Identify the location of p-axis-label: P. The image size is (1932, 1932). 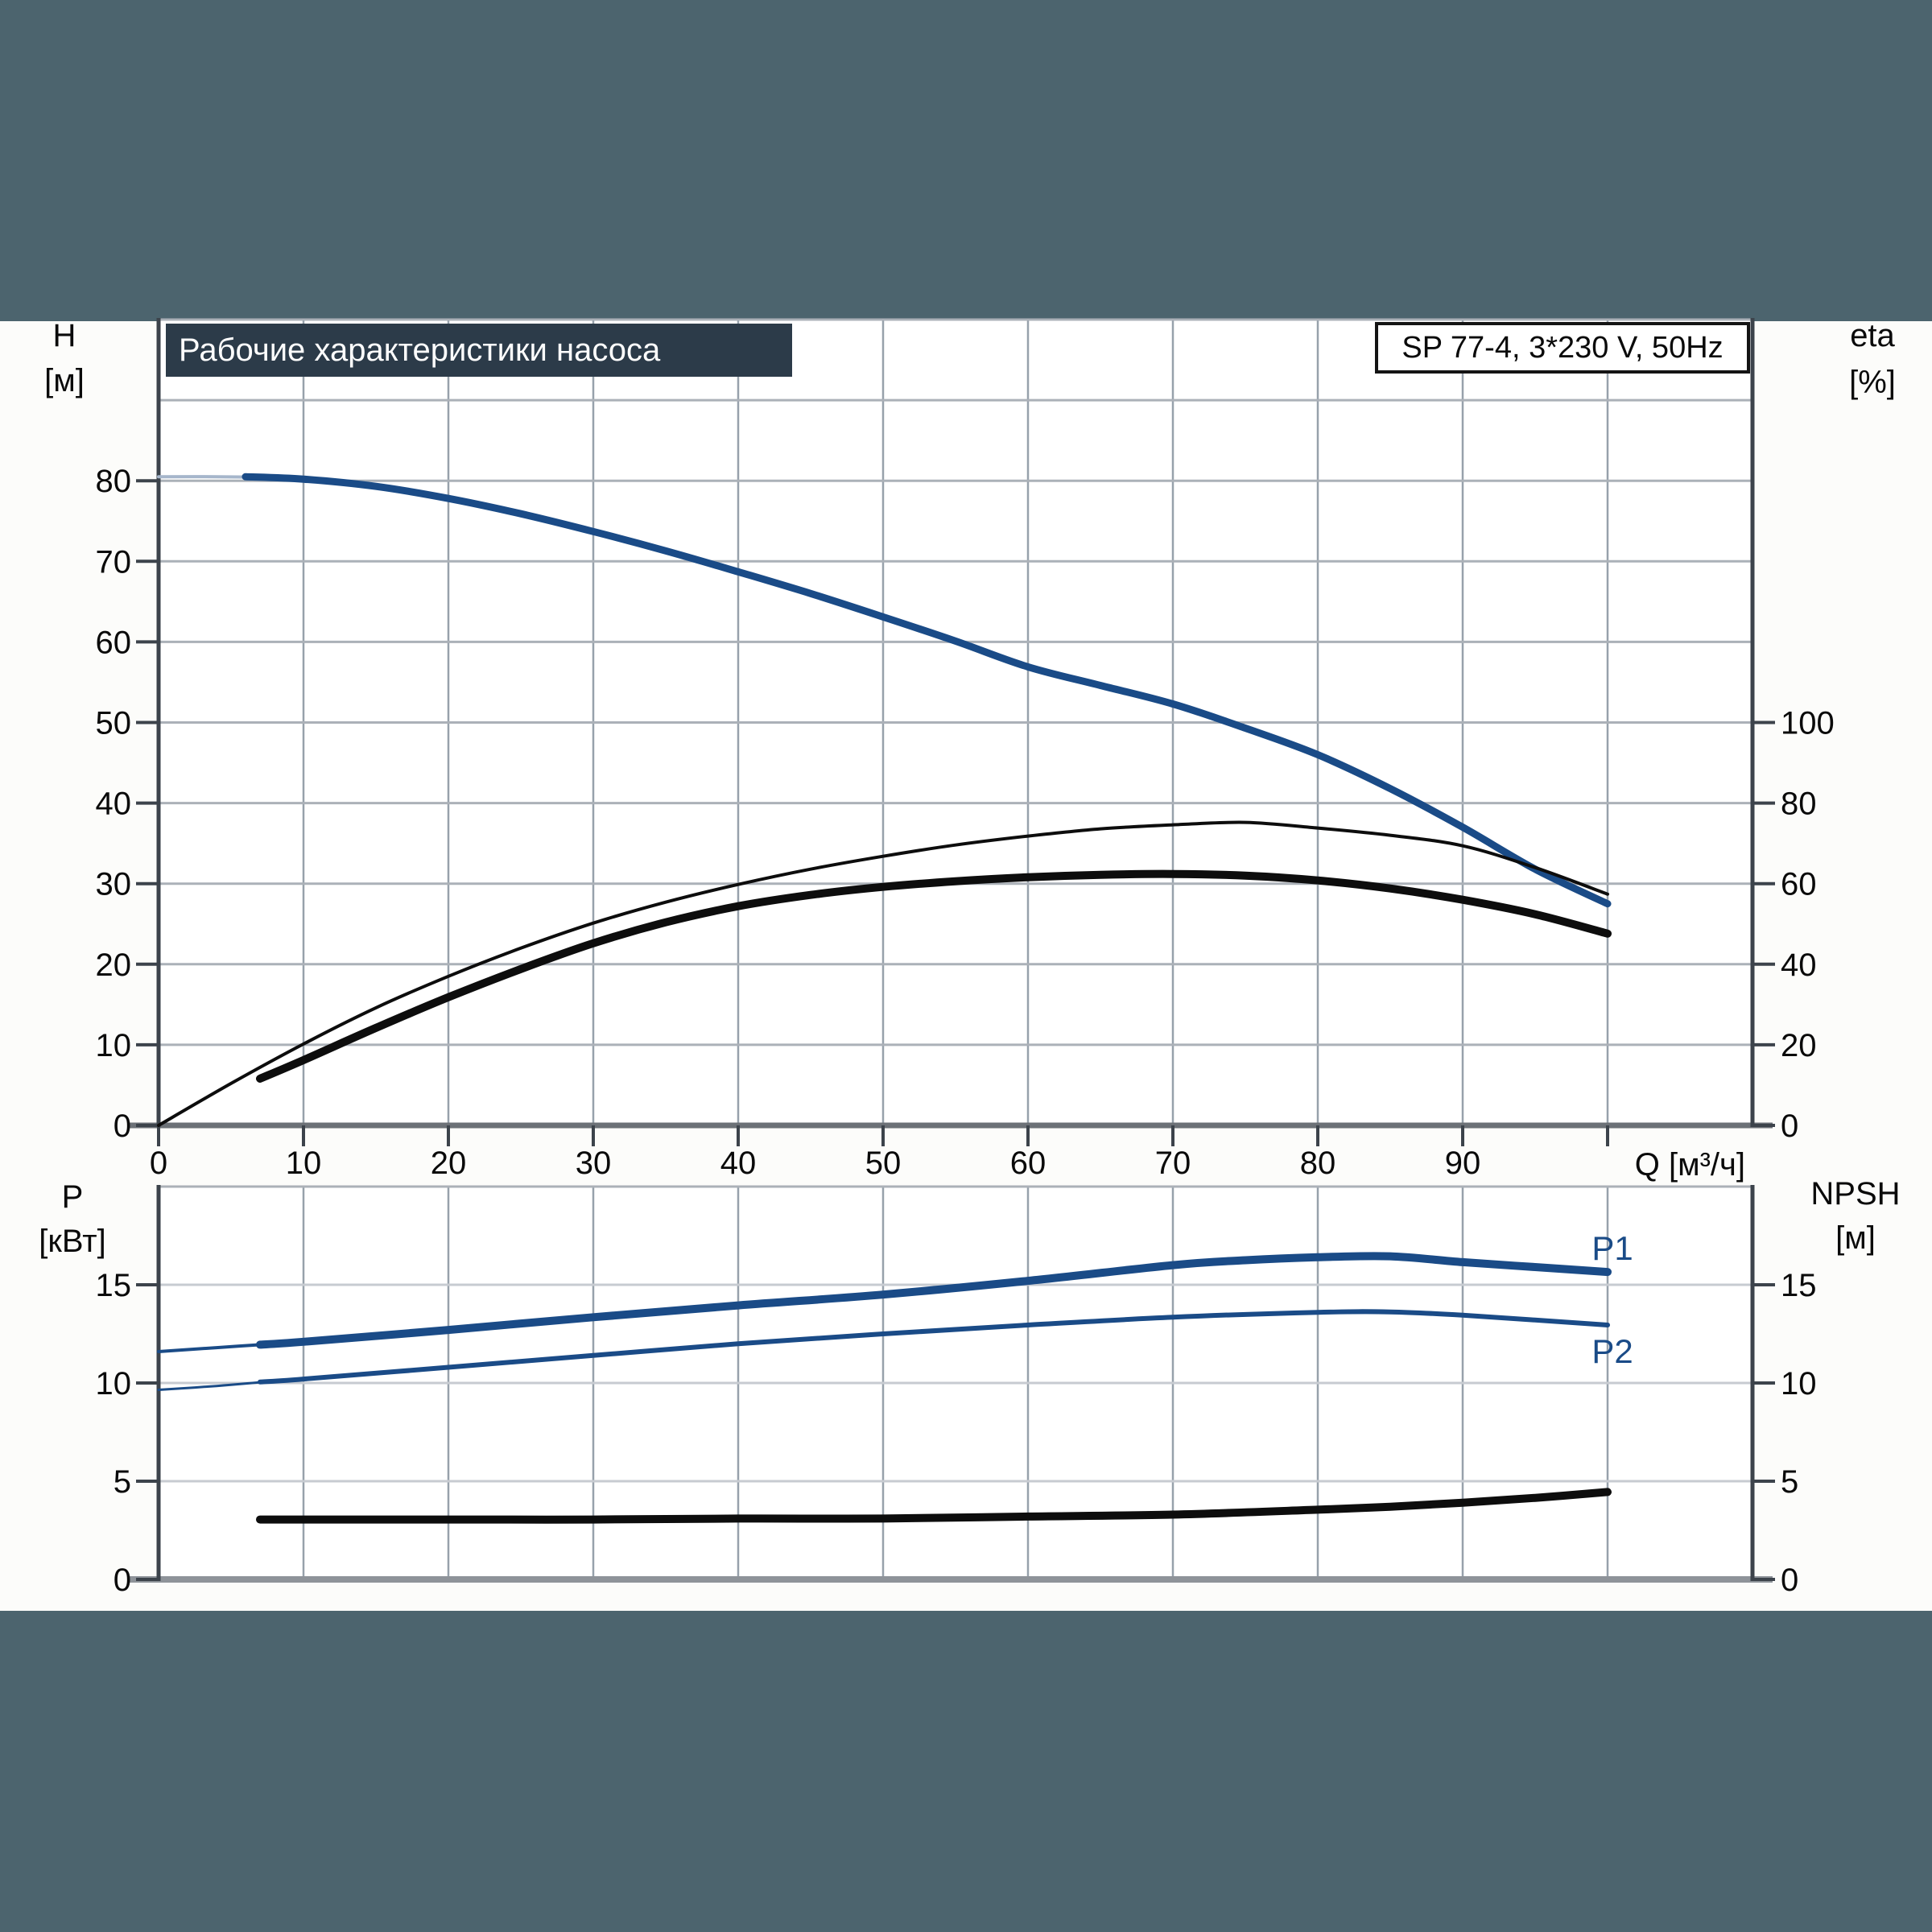
(72, 1197).